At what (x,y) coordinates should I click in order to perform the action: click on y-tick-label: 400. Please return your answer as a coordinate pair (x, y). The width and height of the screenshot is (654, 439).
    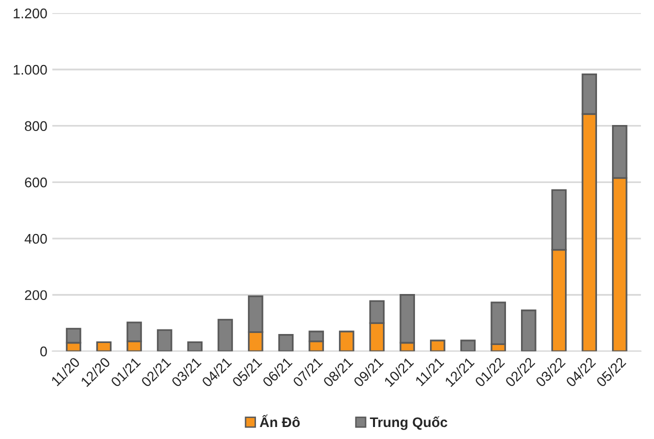
    Looking at the image, I should click on (35, 239).